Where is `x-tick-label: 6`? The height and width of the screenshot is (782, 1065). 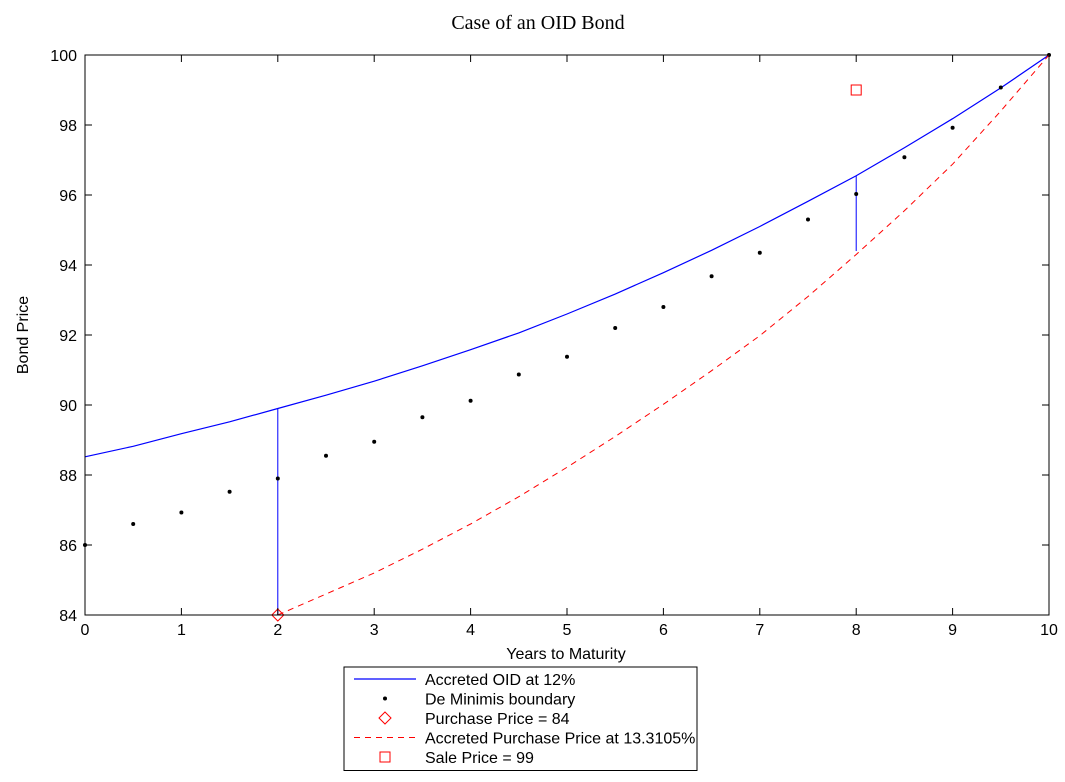 x-tick-label: 6 is located at coordinates (663, 630).